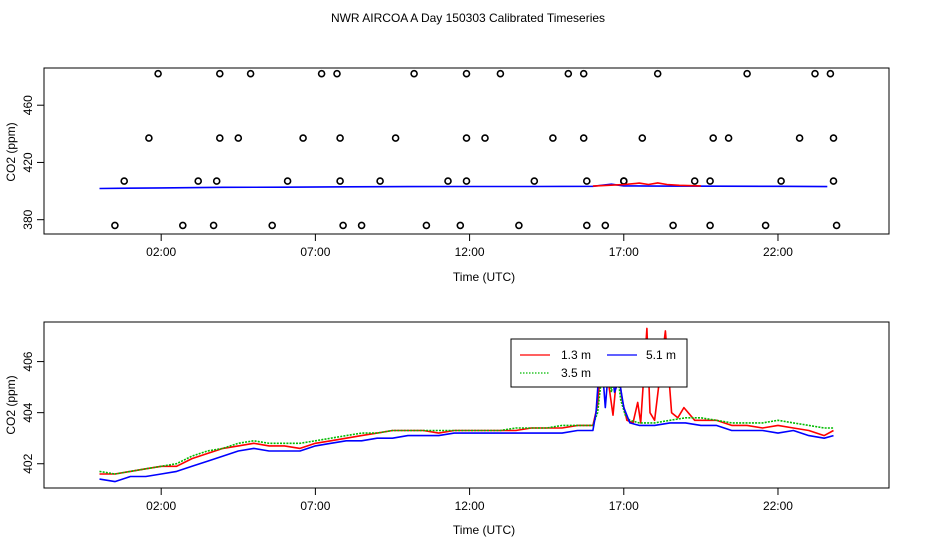 This screenshot has width=936, height=540. Describe the element at coordinates (484, 277) in the screenshot. I see `top-x-axis-label: Time (UTC)` at that location.